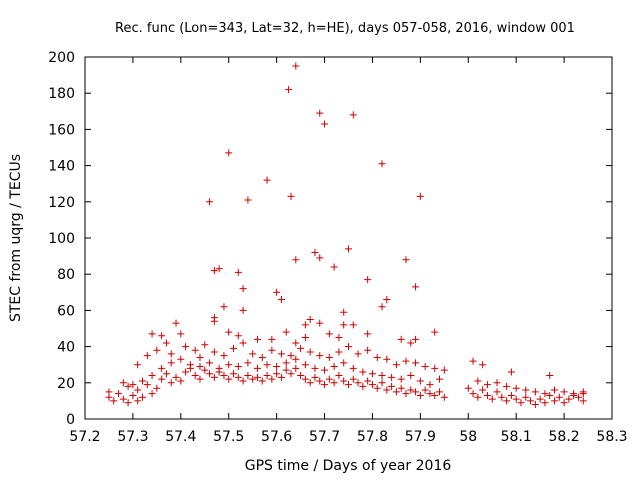 The height and width of the screenshot is (480, 640). Describe the element at coordinates (61, 94) in the screenshot. I see `y-tick-label: 180` at that location.